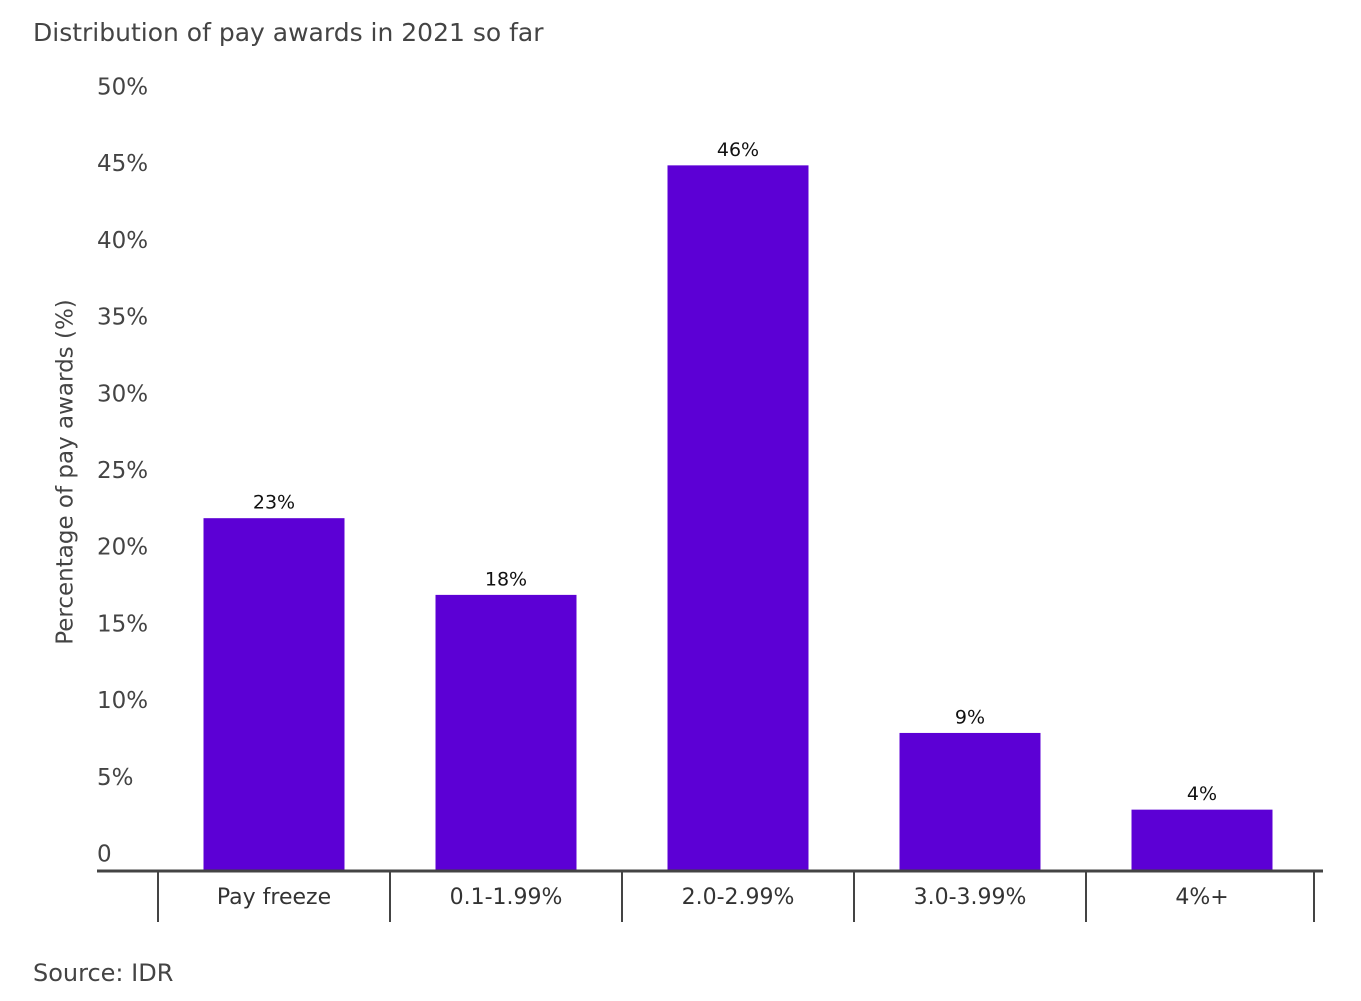 The image size is (1361, 1001). What do you see at coordinates (122, 88) in the screenshot?
I see `y-tick-label: 50%` at bounding box center [122, 88].